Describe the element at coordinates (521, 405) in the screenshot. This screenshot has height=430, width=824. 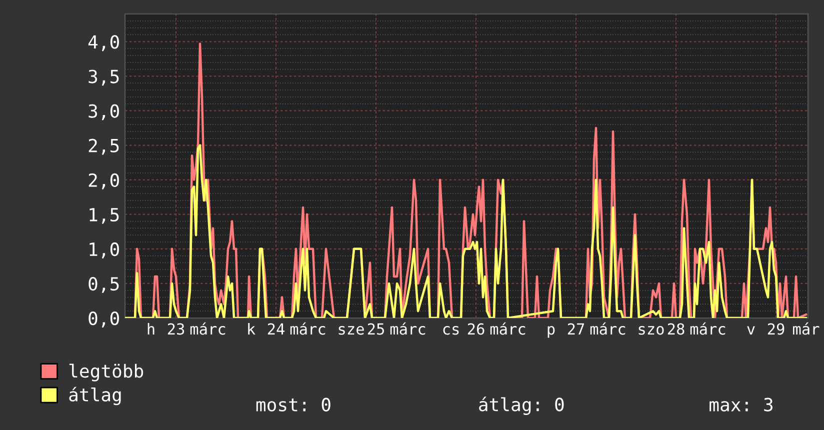
I see `text: átlag: 0` at that location.